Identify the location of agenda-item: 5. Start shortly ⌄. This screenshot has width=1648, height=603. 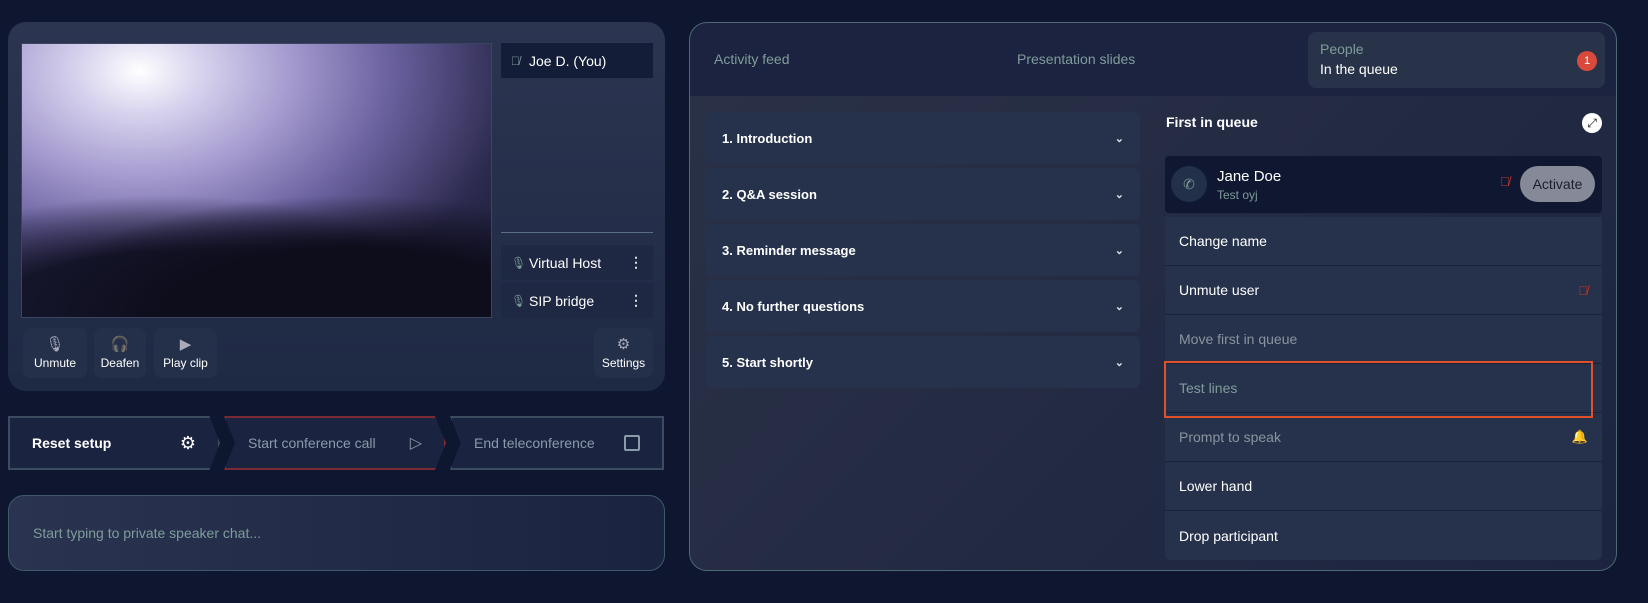
(923, 362).